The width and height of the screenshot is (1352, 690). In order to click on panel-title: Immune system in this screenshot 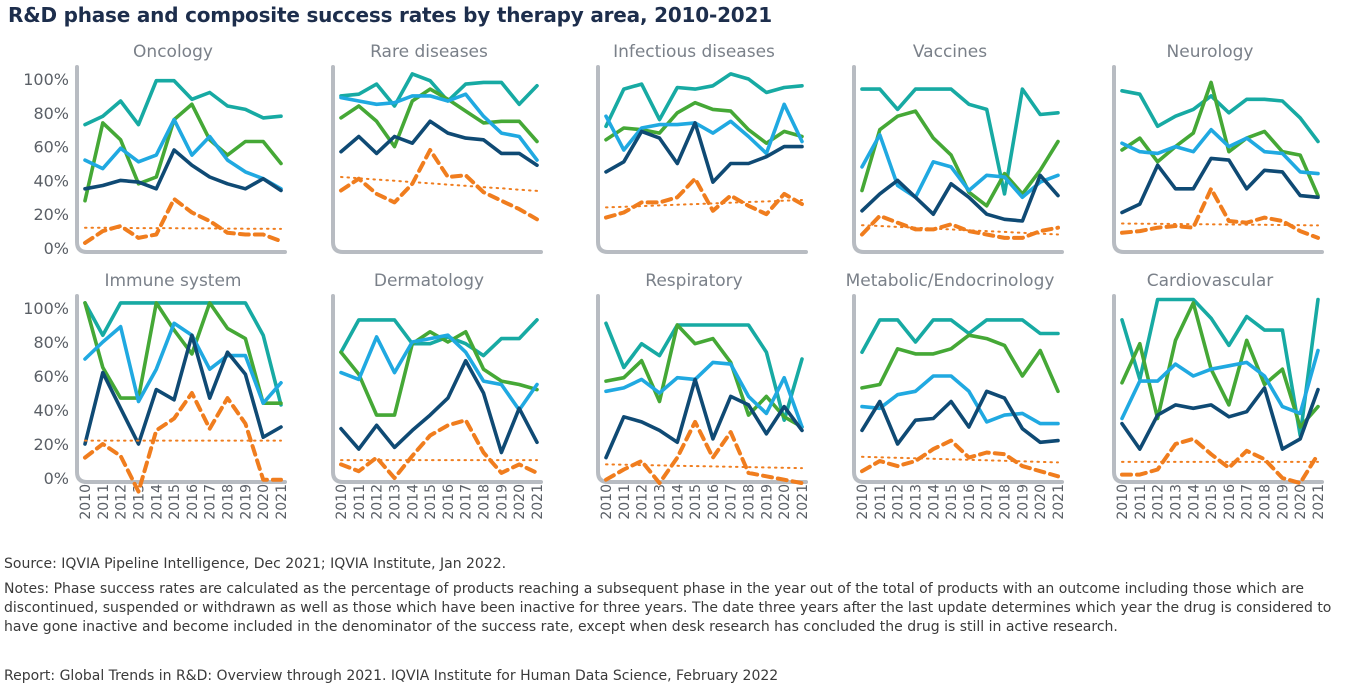, I will do `click(172, 281)`.